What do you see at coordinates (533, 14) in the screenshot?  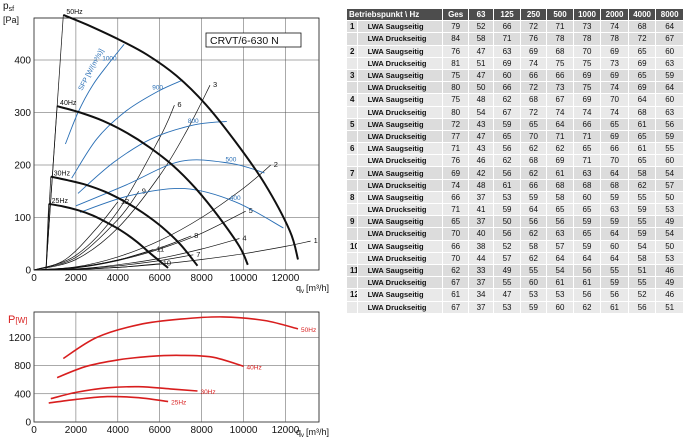 I see `header-cell-250: 250` at bounding box center [533, 14].